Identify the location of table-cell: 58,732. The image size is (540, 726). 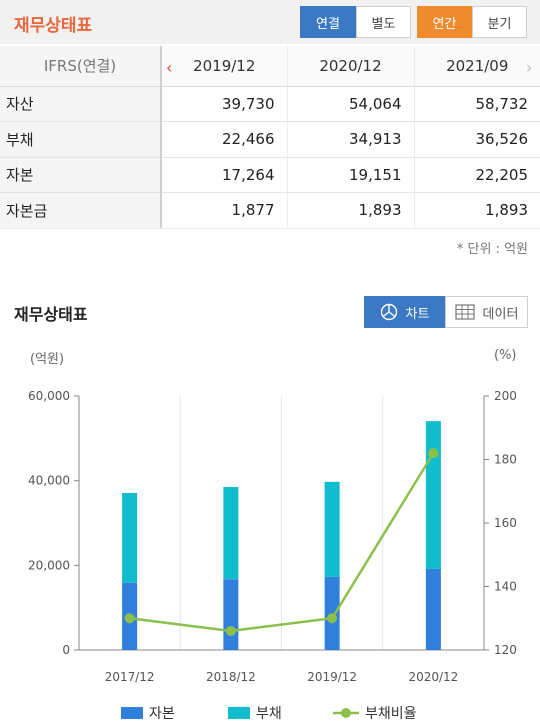
(476, 104).